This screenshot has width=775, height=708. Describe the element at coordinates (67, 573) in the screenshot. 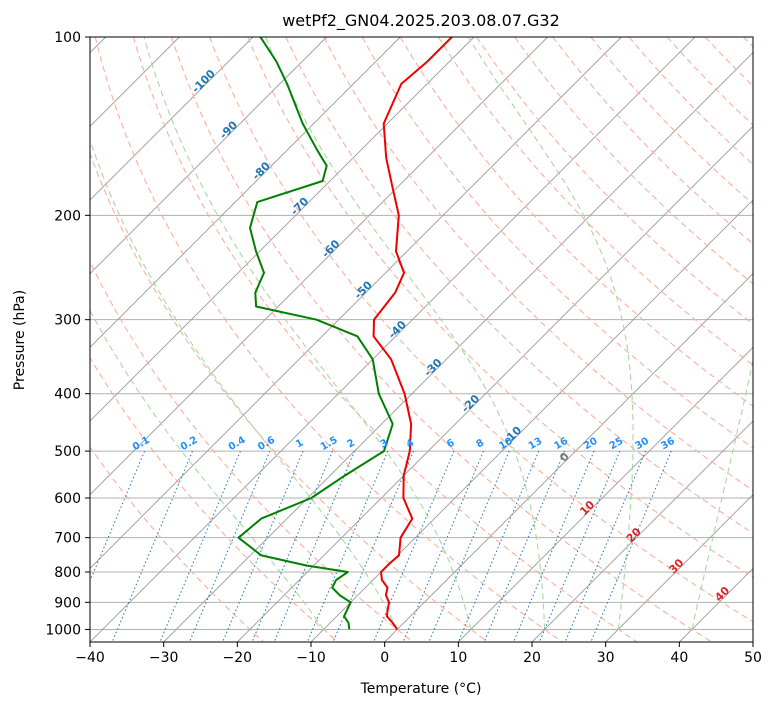

I see `y-tick-label: 800` at that location.